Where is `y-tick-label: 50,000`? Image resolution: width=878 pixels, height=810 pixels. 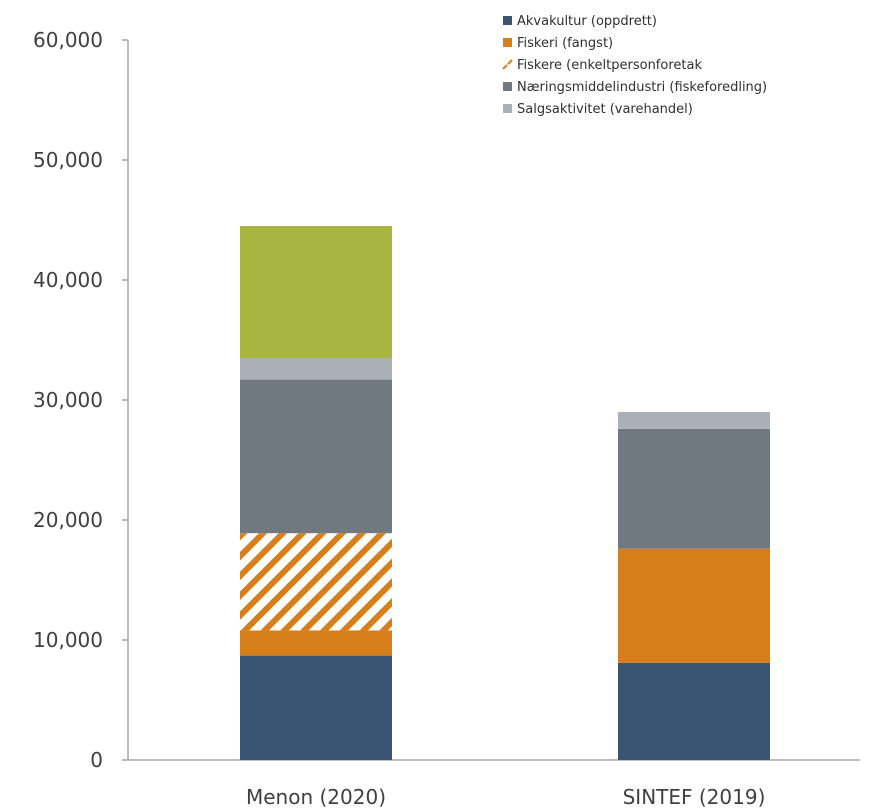 y-tick-label: 50,000 is located at coordinates (68, 160).